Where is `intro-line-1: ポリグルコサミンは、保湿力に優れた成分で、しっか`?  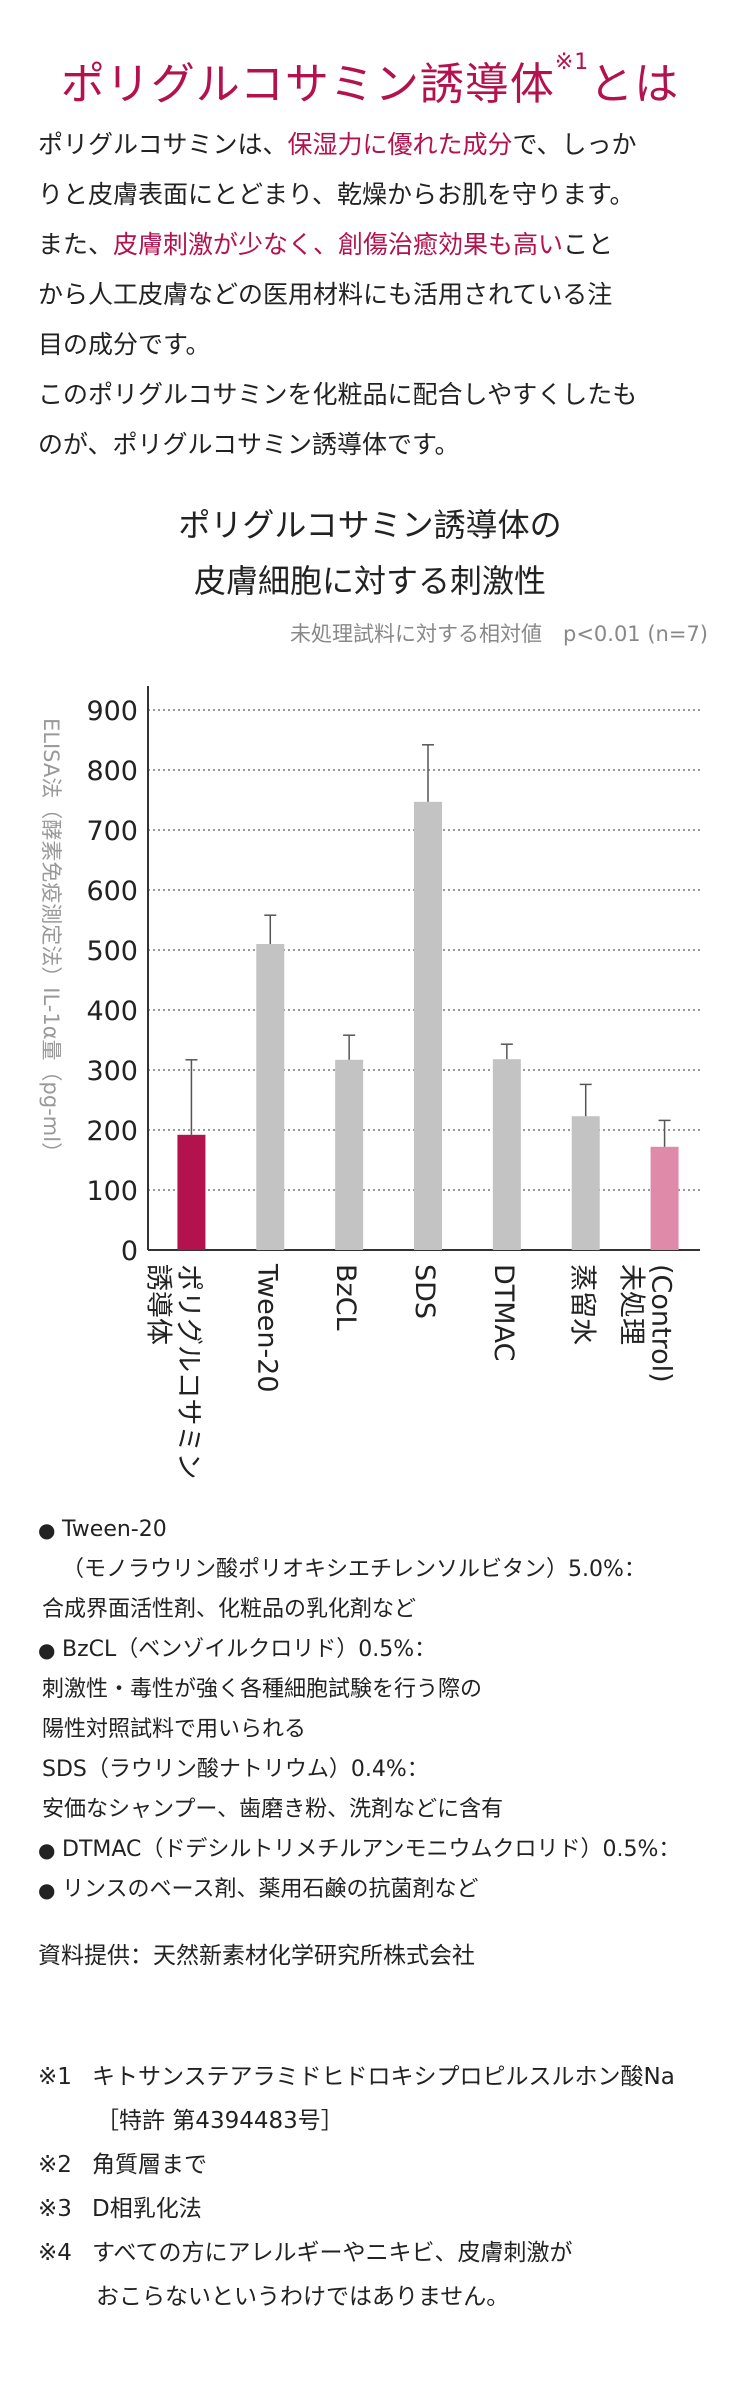
intro-line-1: ポリグルコサミンは、保湿力に優れた成分で、しっか is located at coordinates (374, 145).